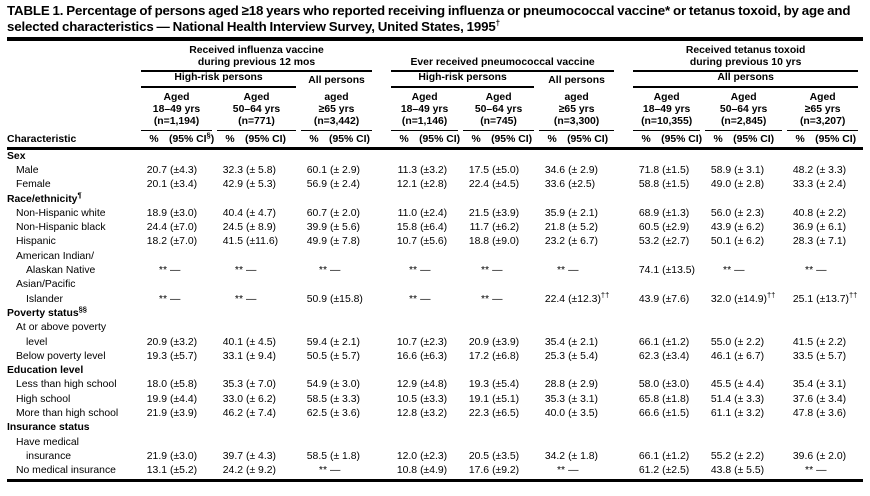 The width and height of the screenshot is (870, 496). What do you see at coordinates (407, 356) in the screenshot?
I see `pct-cell: 16.6` at bounding box center [407, 356].